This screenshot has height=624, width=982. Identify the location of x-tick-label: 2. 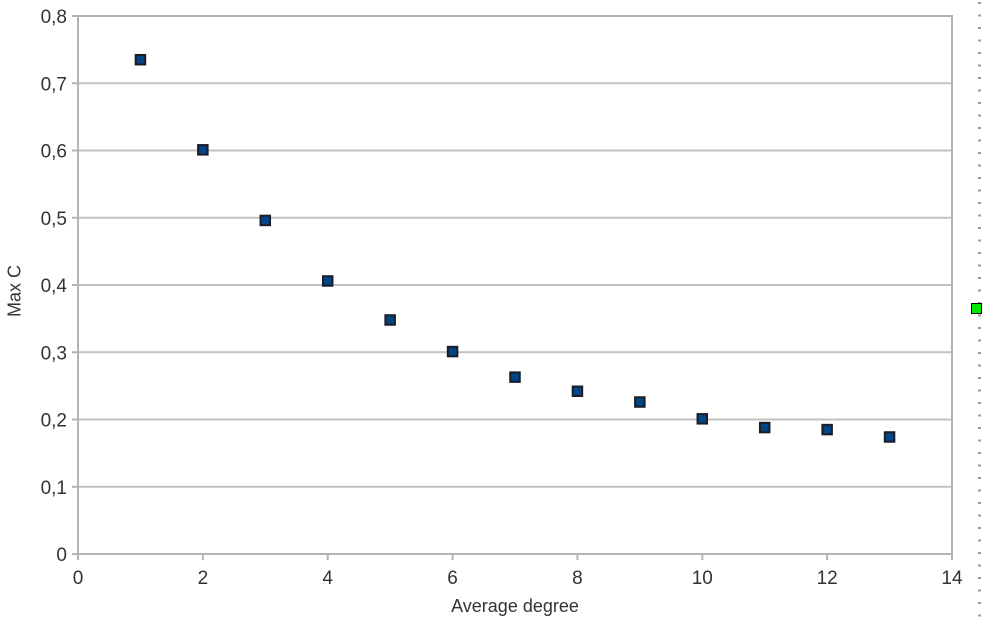
(203, 578).